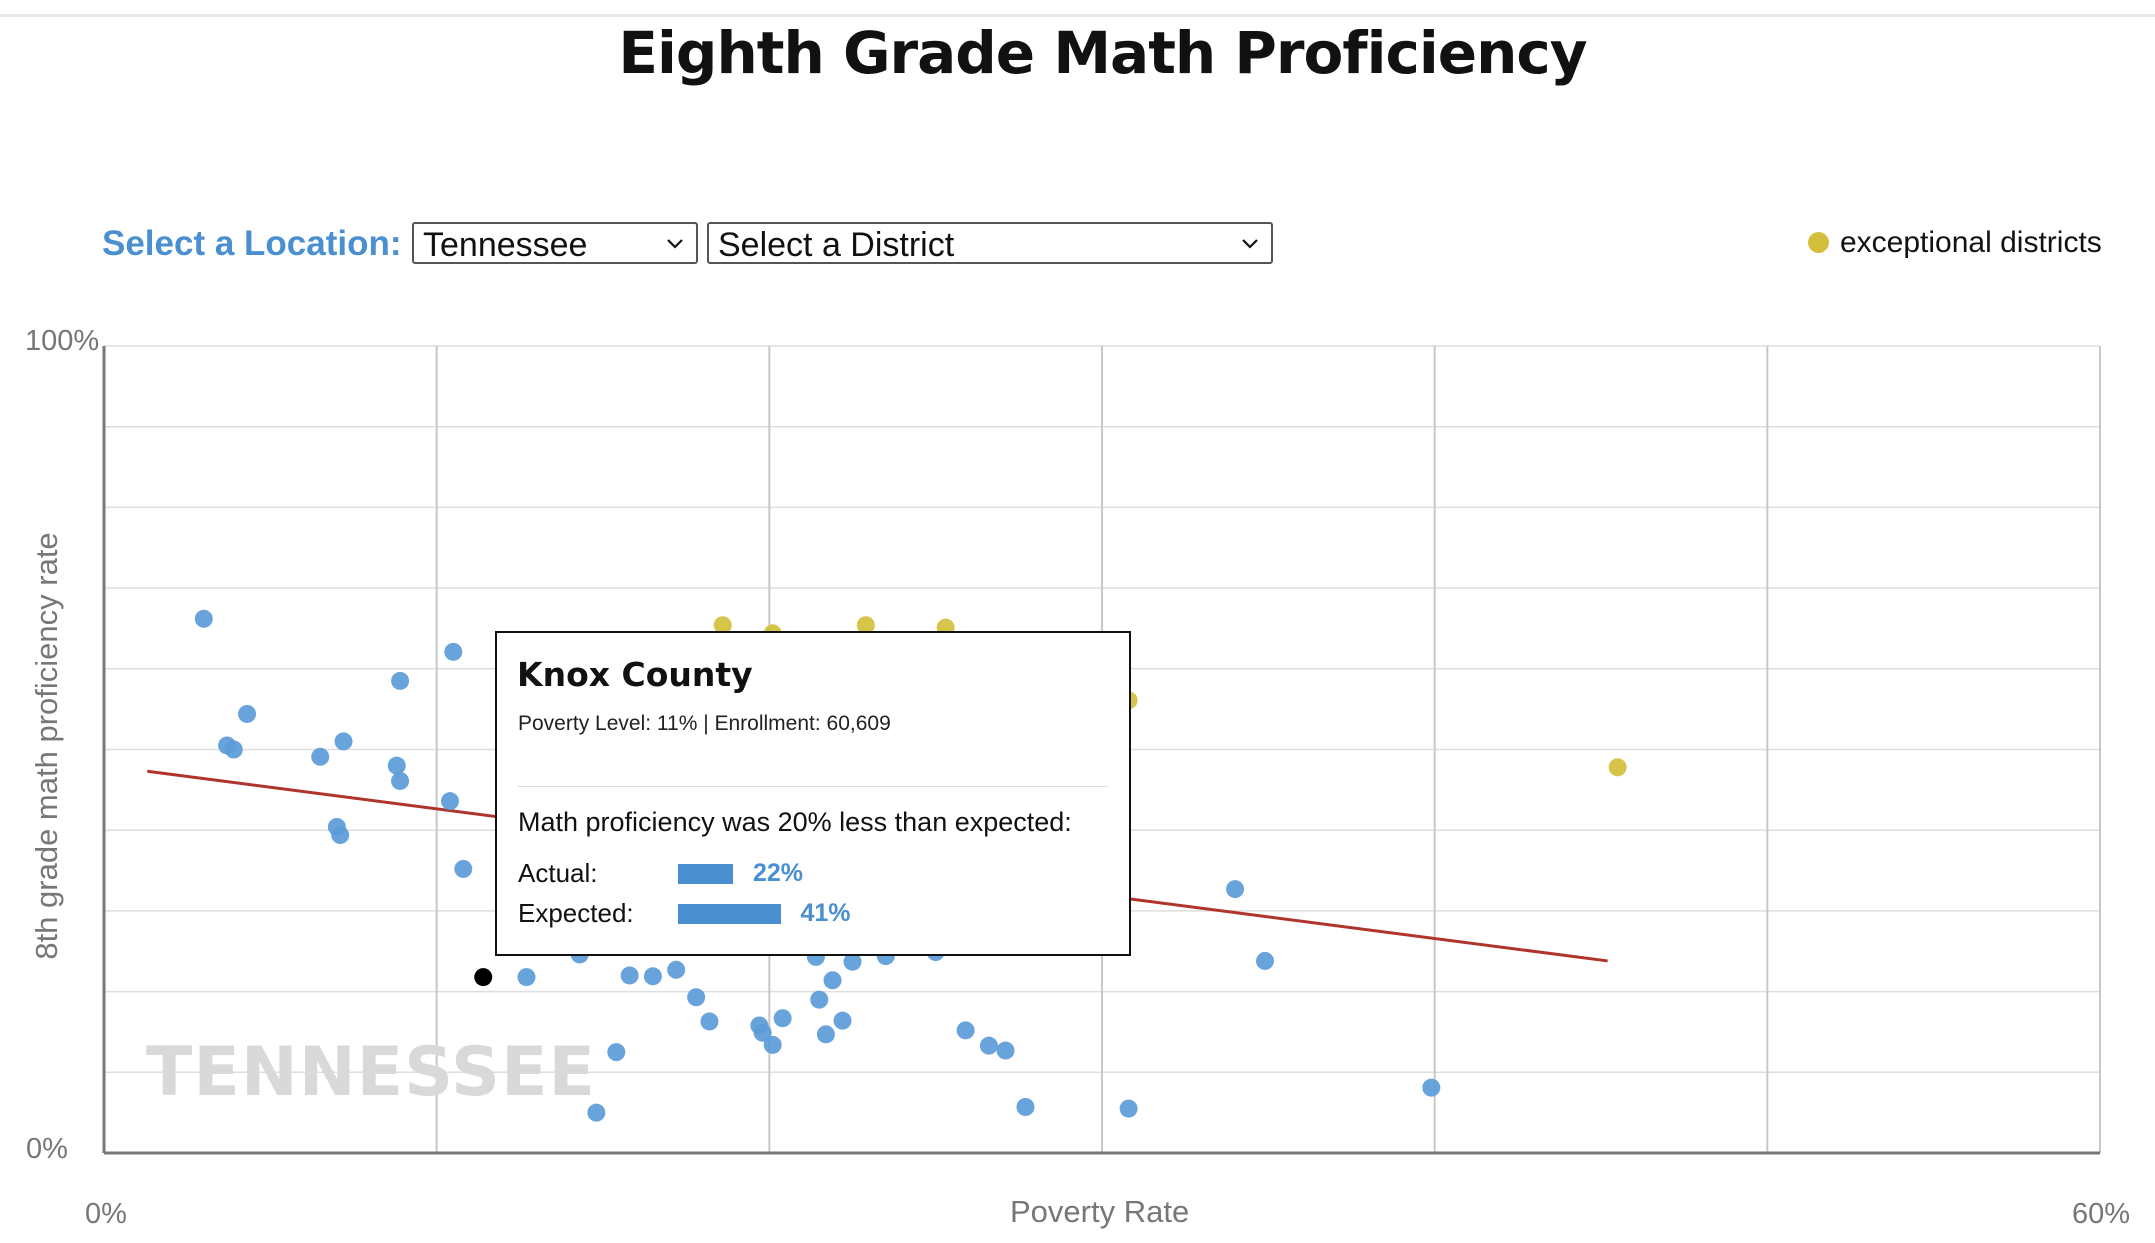  I want to click on location-label: Select a Location:, so click(252, 243).